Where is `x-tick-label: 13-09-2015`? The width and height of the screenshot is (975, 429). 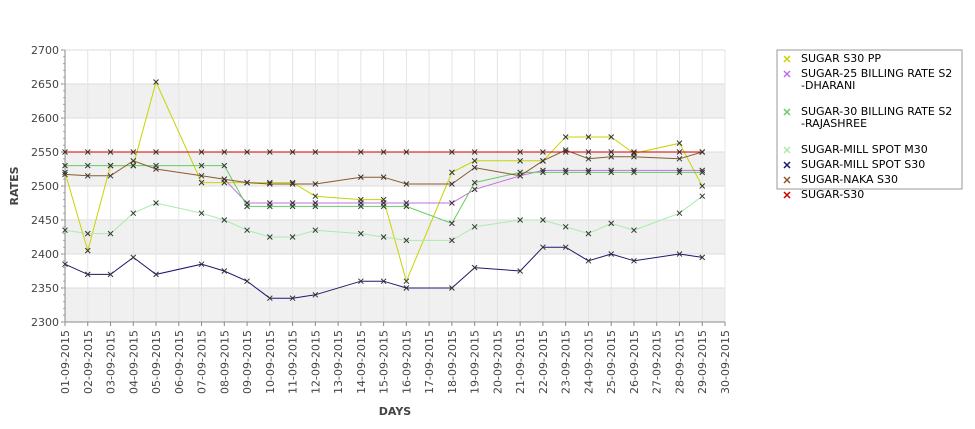
x-tick-label: 13-09-2015 is located at coordinates (338, 362).